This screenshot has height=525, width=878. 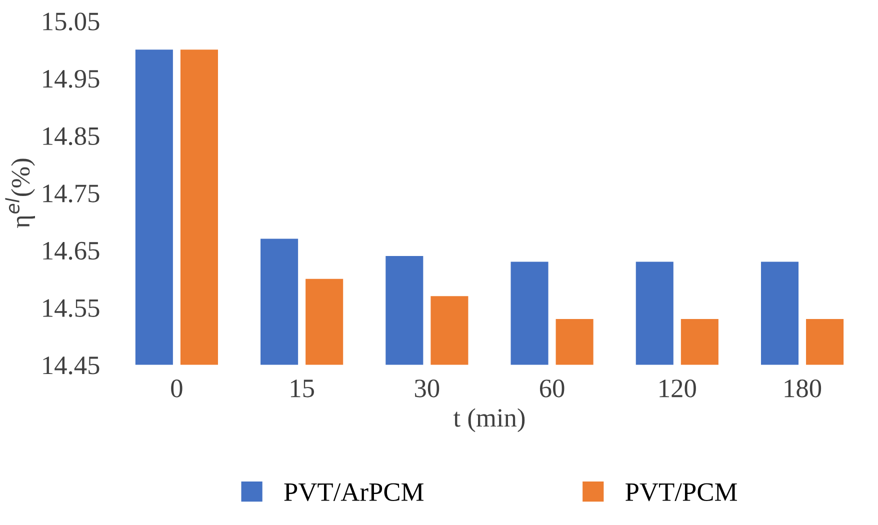 I want to click on legend-label: PVT/ArPCM, so click(x=354, y=492).